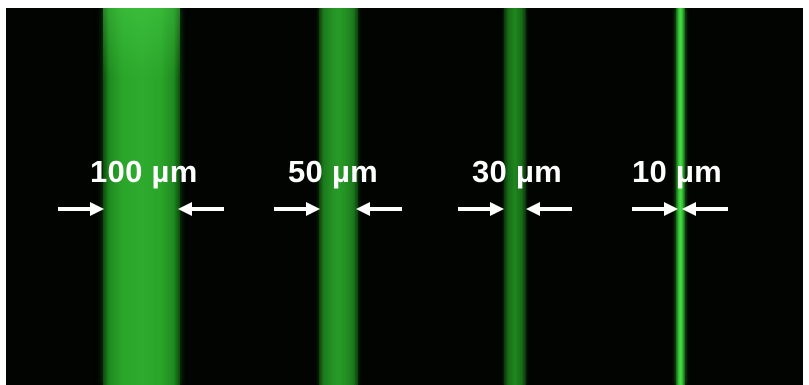  Describe the element at coordinates (515, 196) in the screenshot. I see `channel-30um` at that location.